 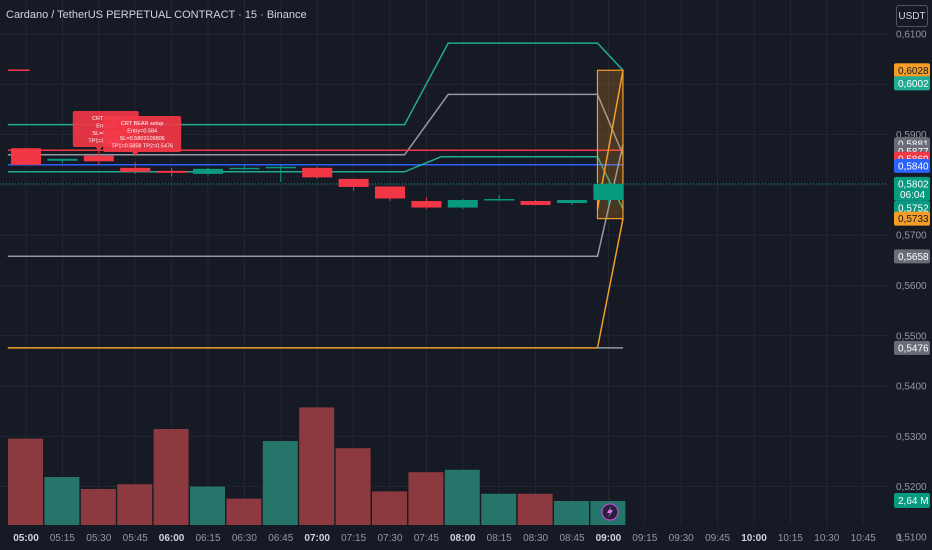 I want to click on price-label-text: 0,5658, so click(x=913, y=257).